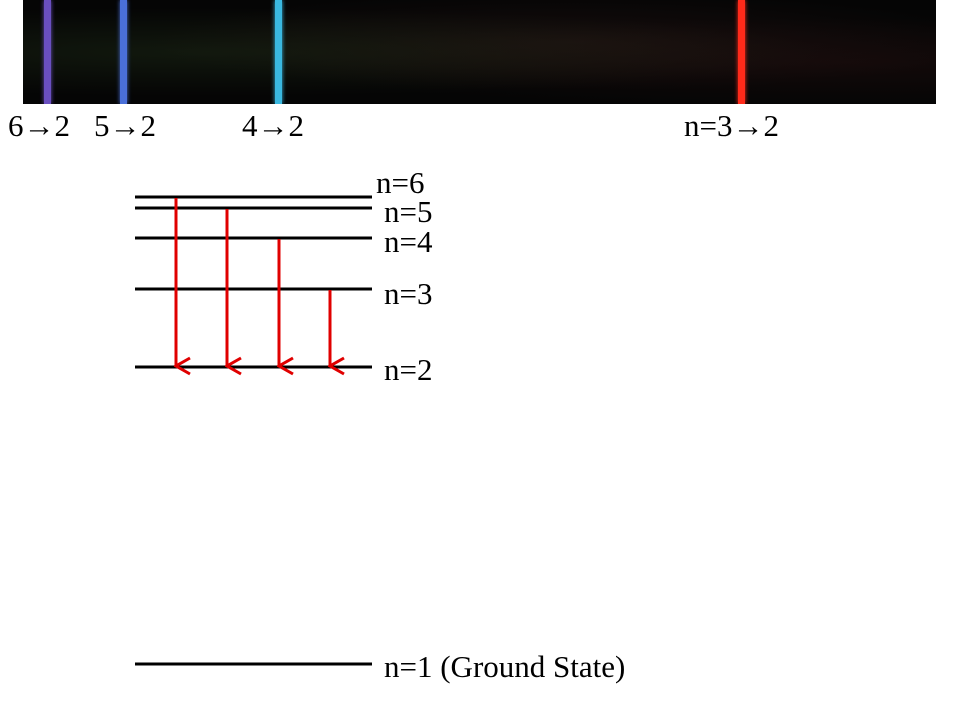 The width and height of the screenshot is (959, 719). I want to click on spectral-label-3-to-2: n=3→2, so click(731, 125).